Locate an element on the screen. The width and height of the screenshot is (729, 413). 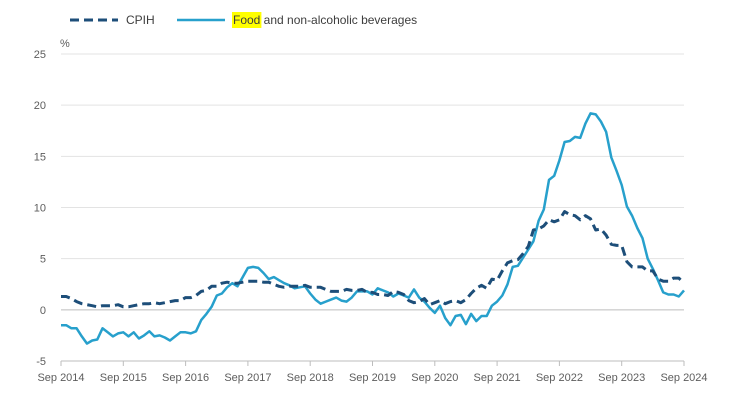
x-tick-label: Sep 2024 is located at coordinates (683, 378).